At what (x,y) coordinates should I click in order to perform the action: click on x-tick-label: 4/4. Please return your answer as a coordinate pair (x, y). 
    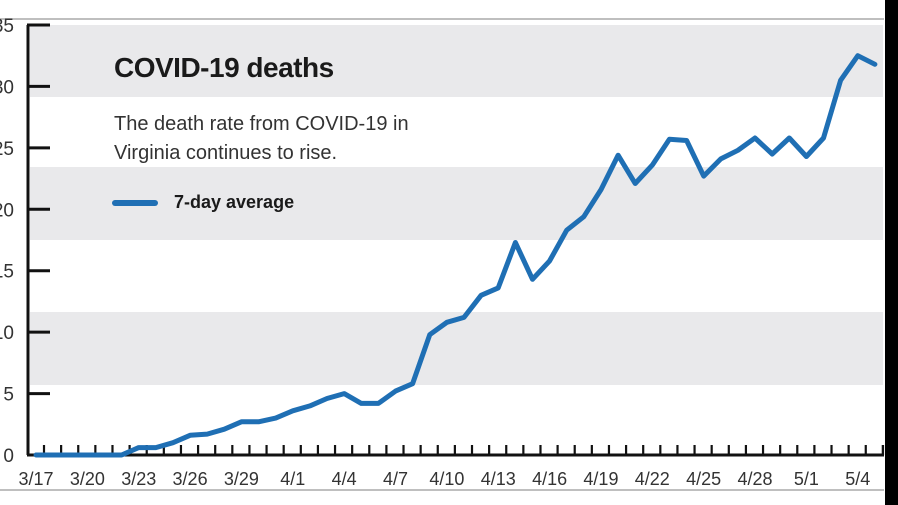
    Looking at the image, I should click on (344, 479).